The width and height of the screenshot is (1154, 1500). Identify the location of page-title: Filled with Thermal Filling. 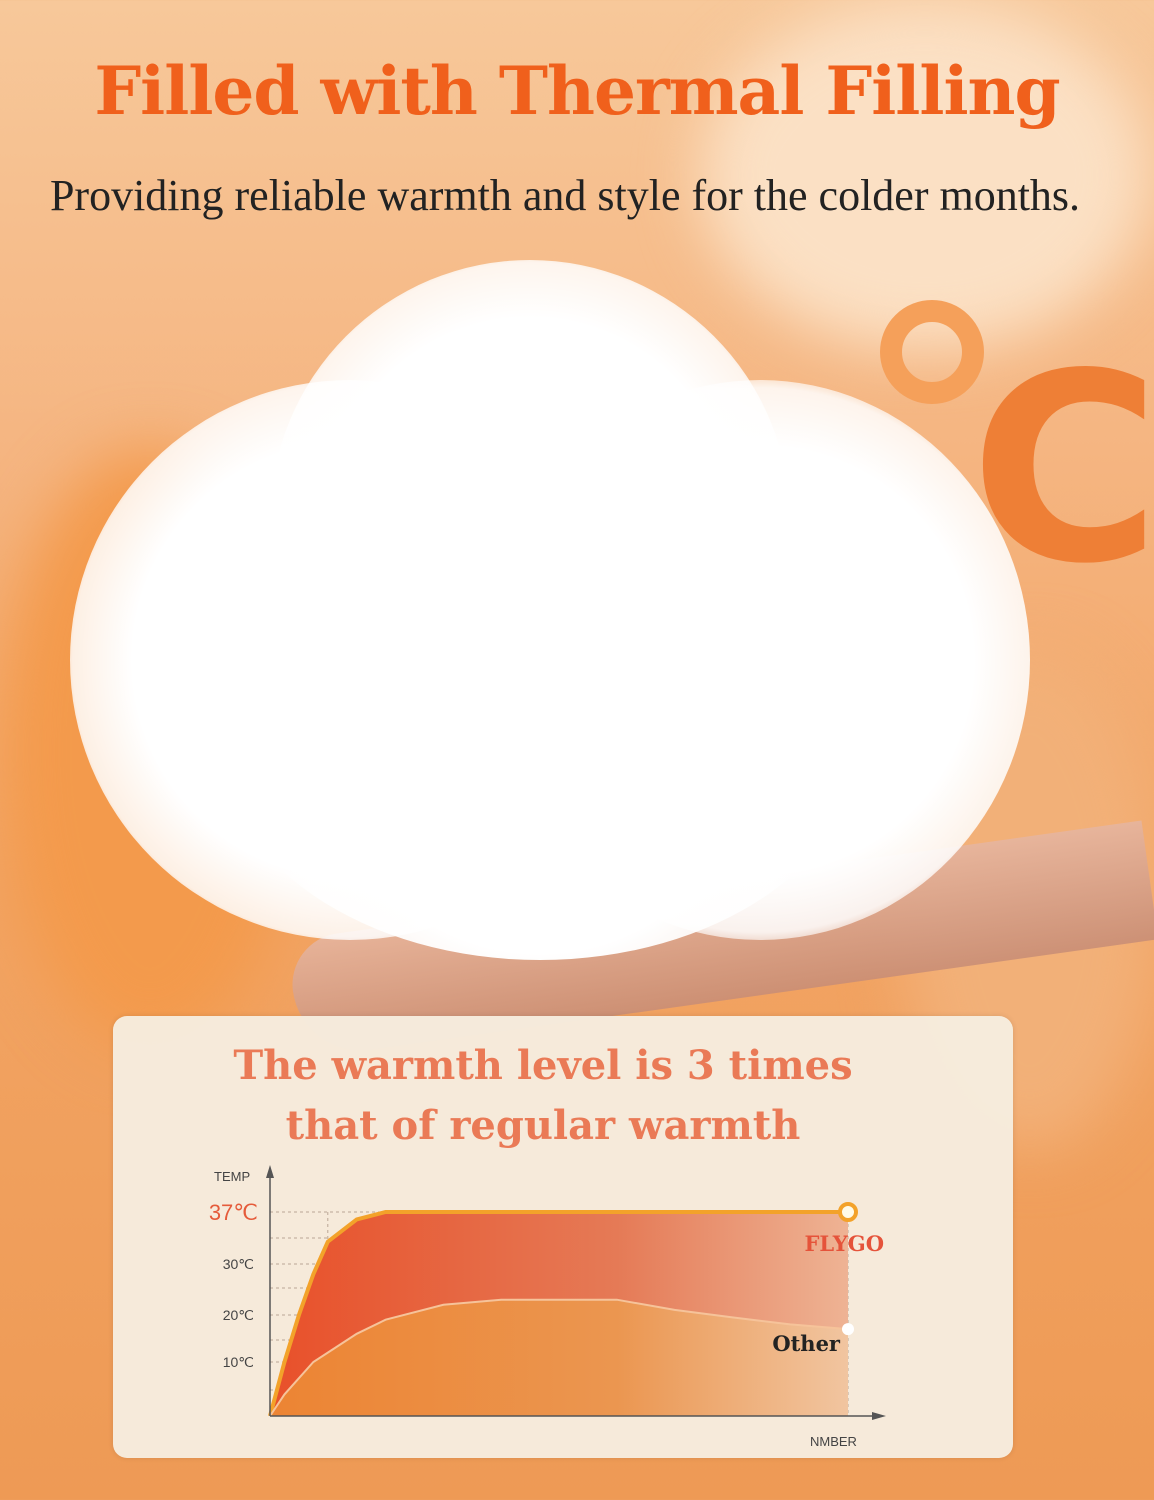
(577, 91).